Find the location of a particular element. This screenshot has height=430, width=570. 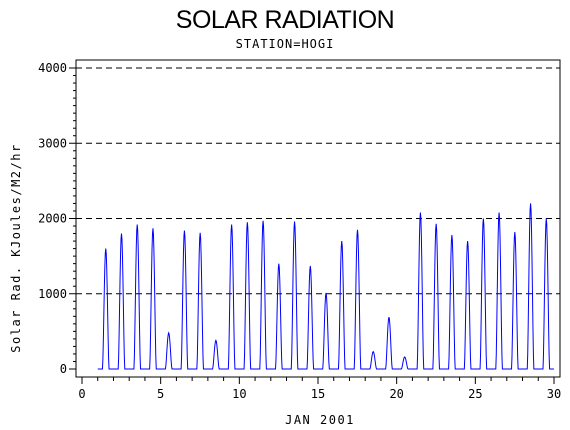

chart-subtitle: STATION=HOGI is located at coordinates (285, 44).